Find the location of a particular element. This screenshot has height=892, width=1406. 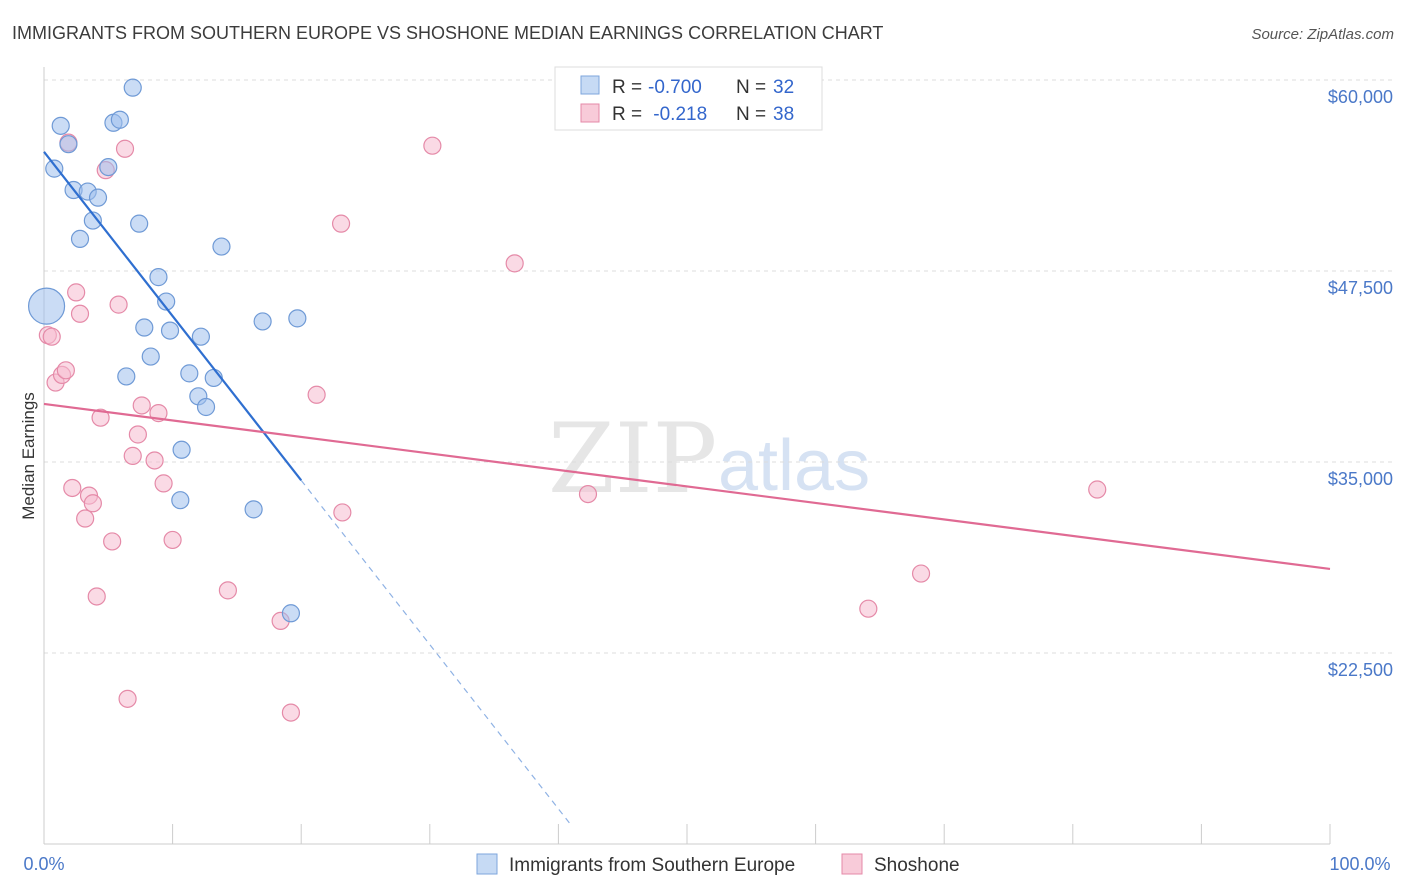

bottom-legend-label-blue: Immigrants from Southern Europe is located at coordinates (652, 865).